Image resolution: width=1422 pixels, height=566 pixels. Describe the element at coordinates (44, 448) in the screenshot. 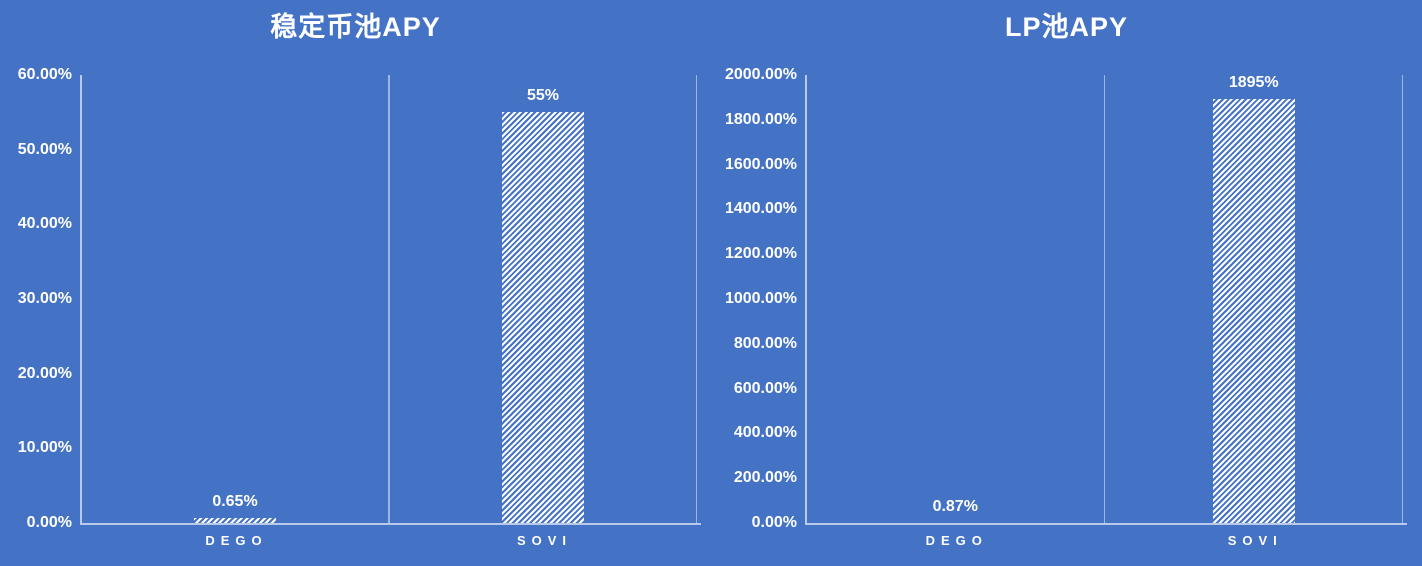

I see `y-axis-tick-label: 10.00%` at that location.